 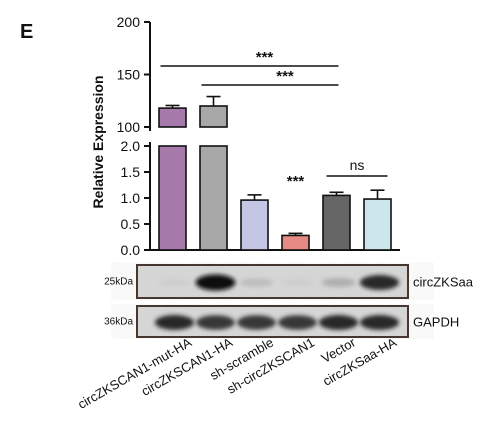 I want to click on y-tick-label: 100, so click(x=129, y=127).